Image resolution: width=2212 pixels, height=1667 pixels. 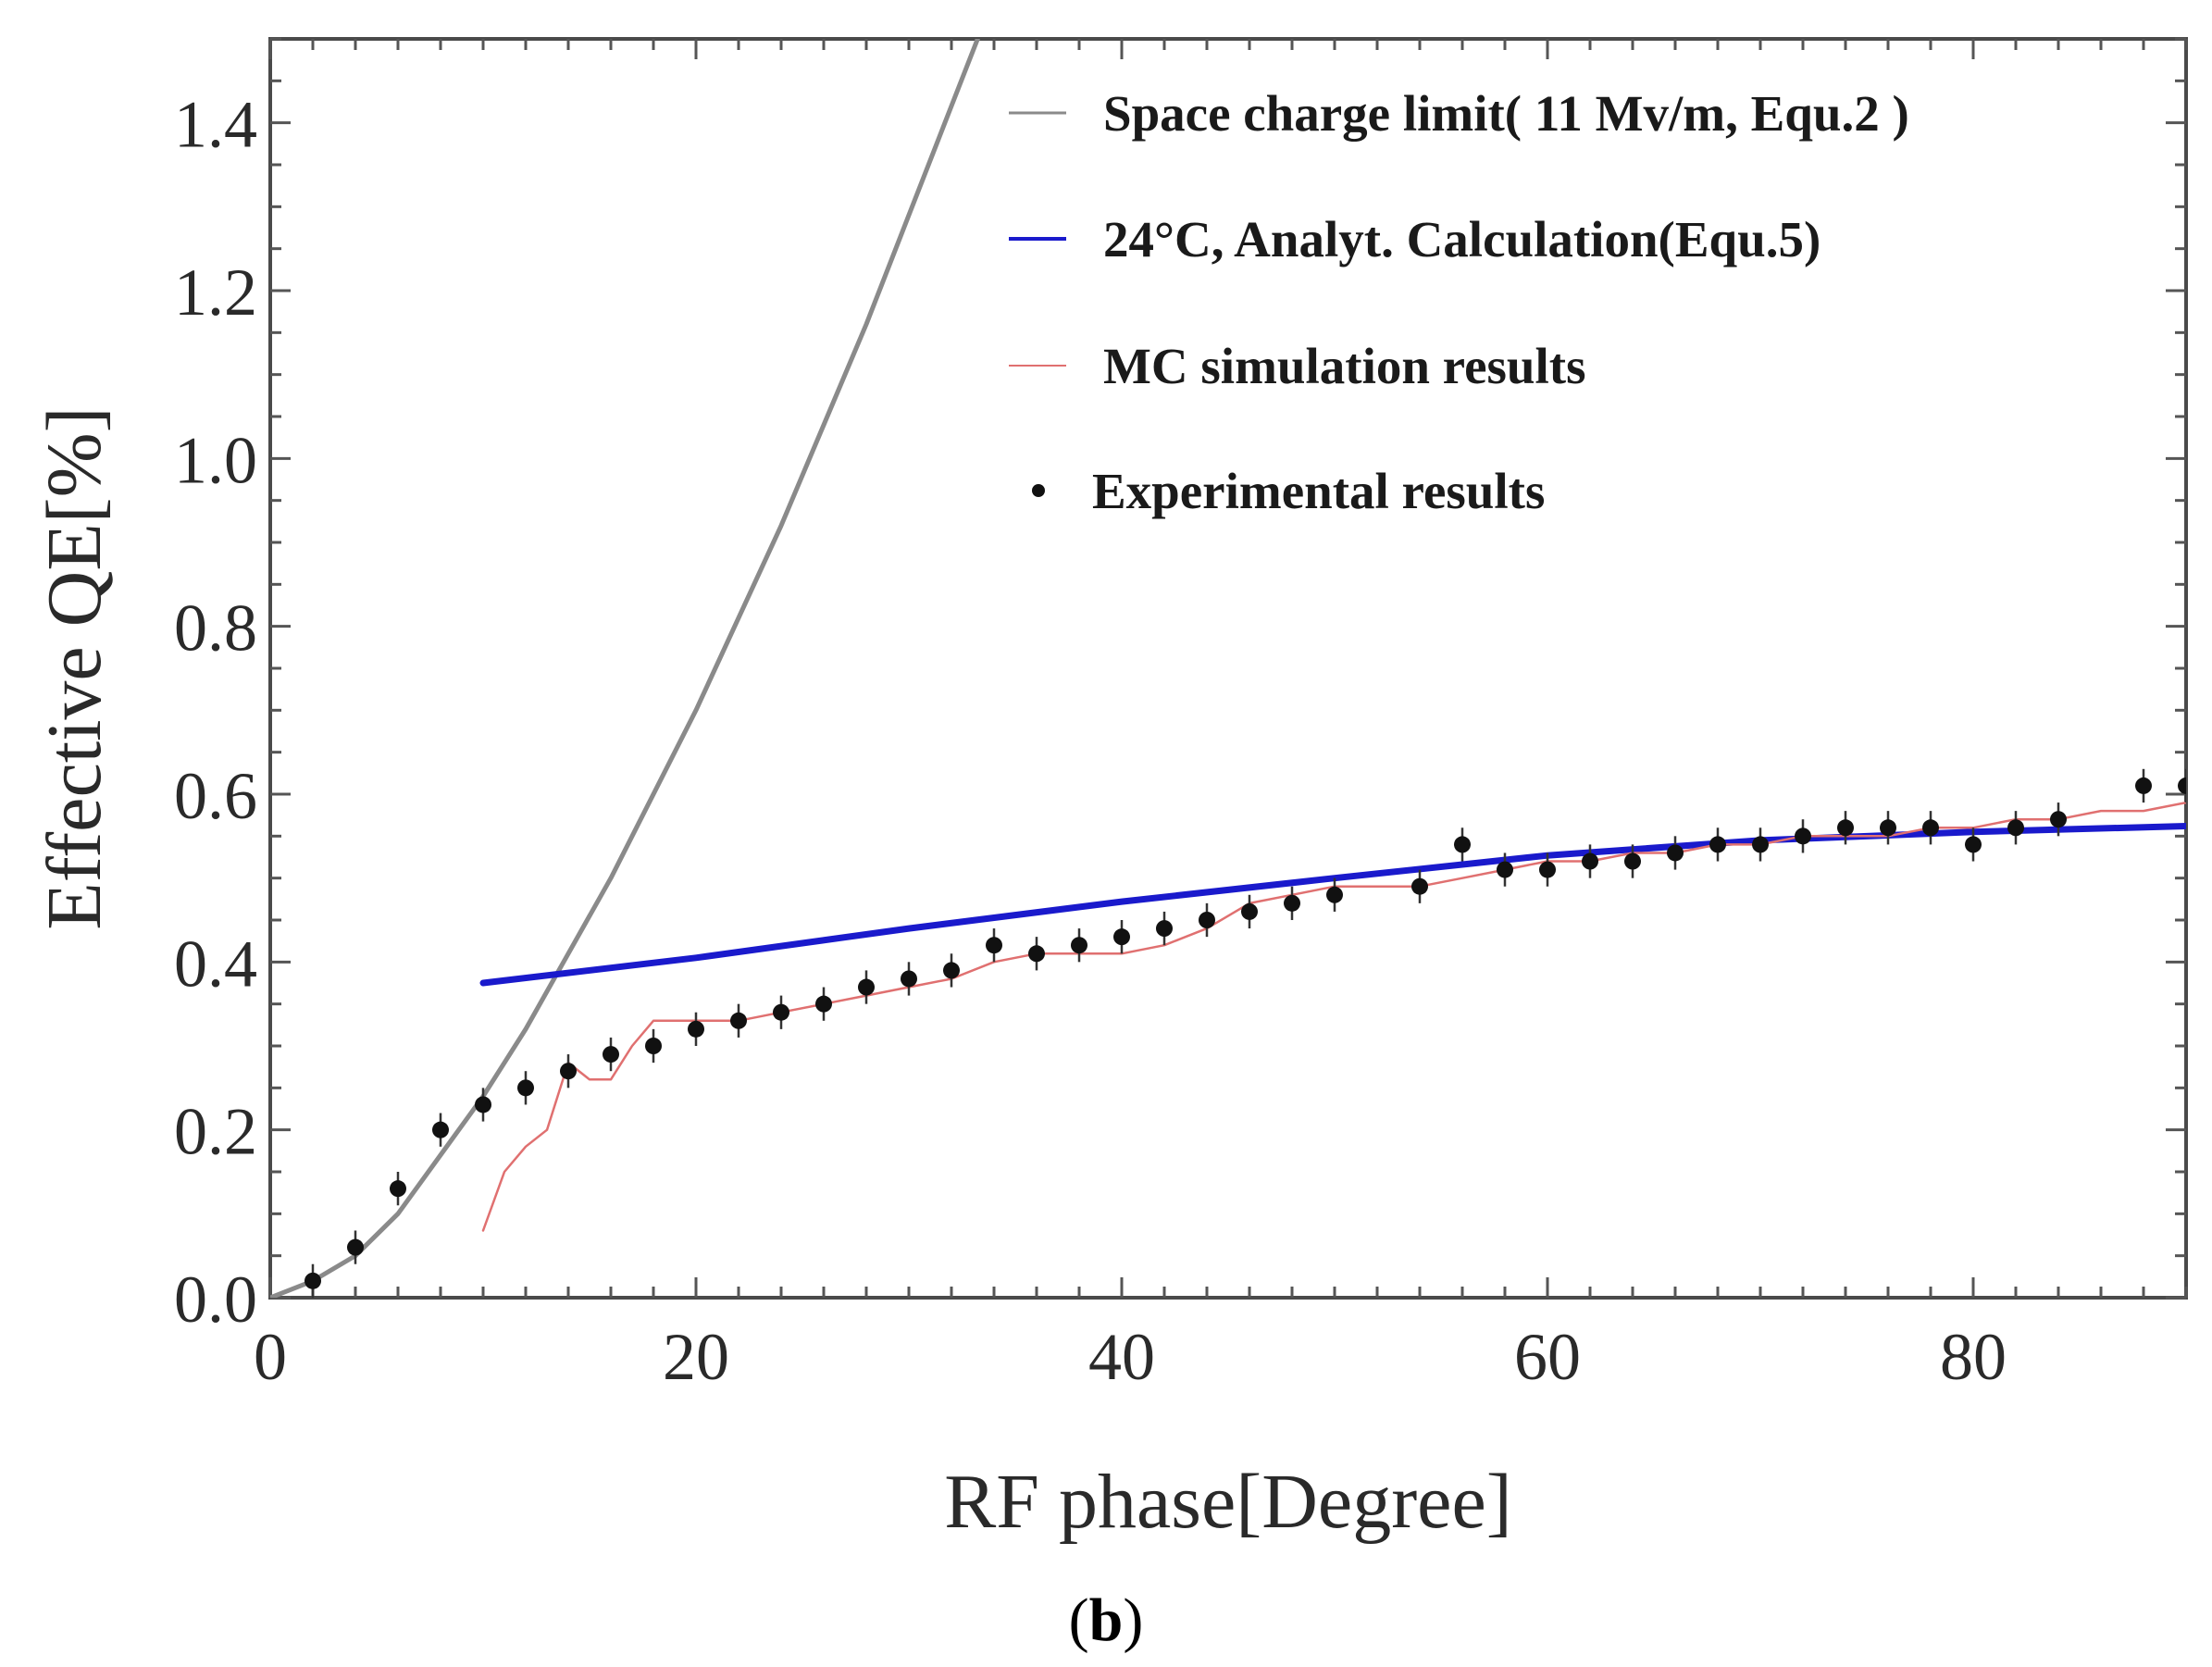 I want to click on x-tick-label: 60, so click(x=1547, y=1357).